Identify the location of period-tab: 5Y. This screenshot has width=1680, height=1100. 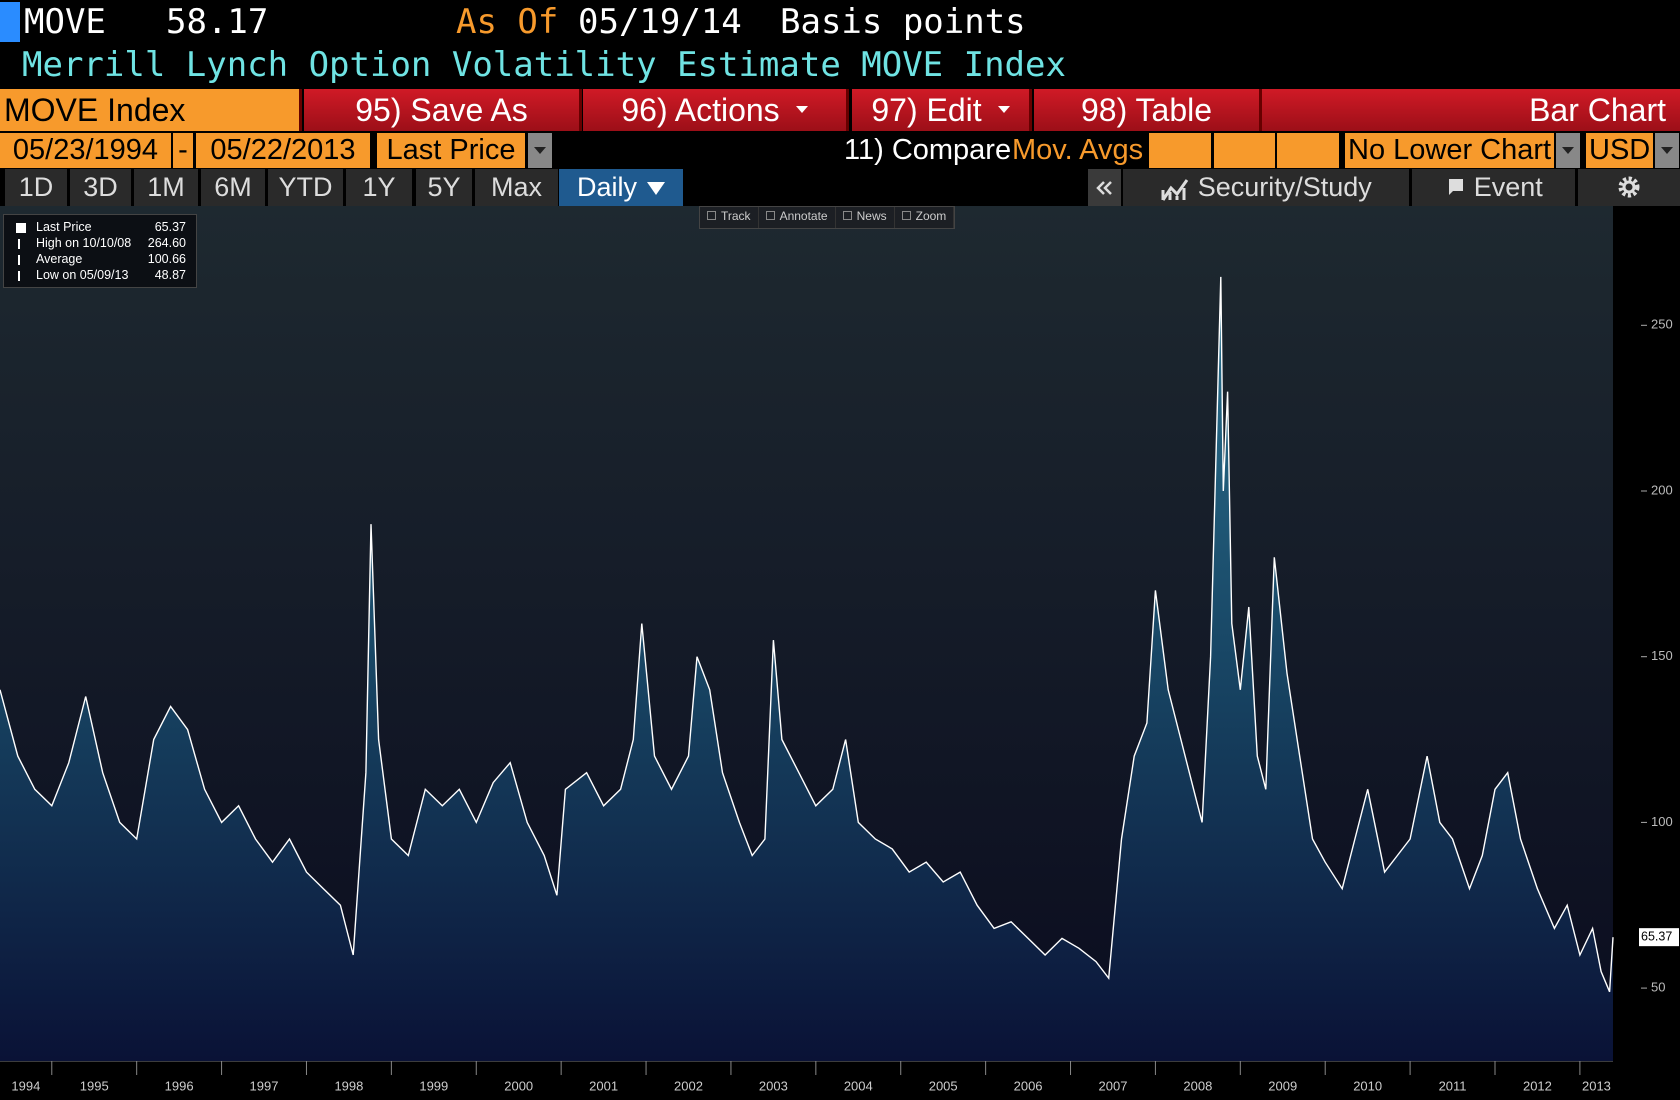
(444, 187).